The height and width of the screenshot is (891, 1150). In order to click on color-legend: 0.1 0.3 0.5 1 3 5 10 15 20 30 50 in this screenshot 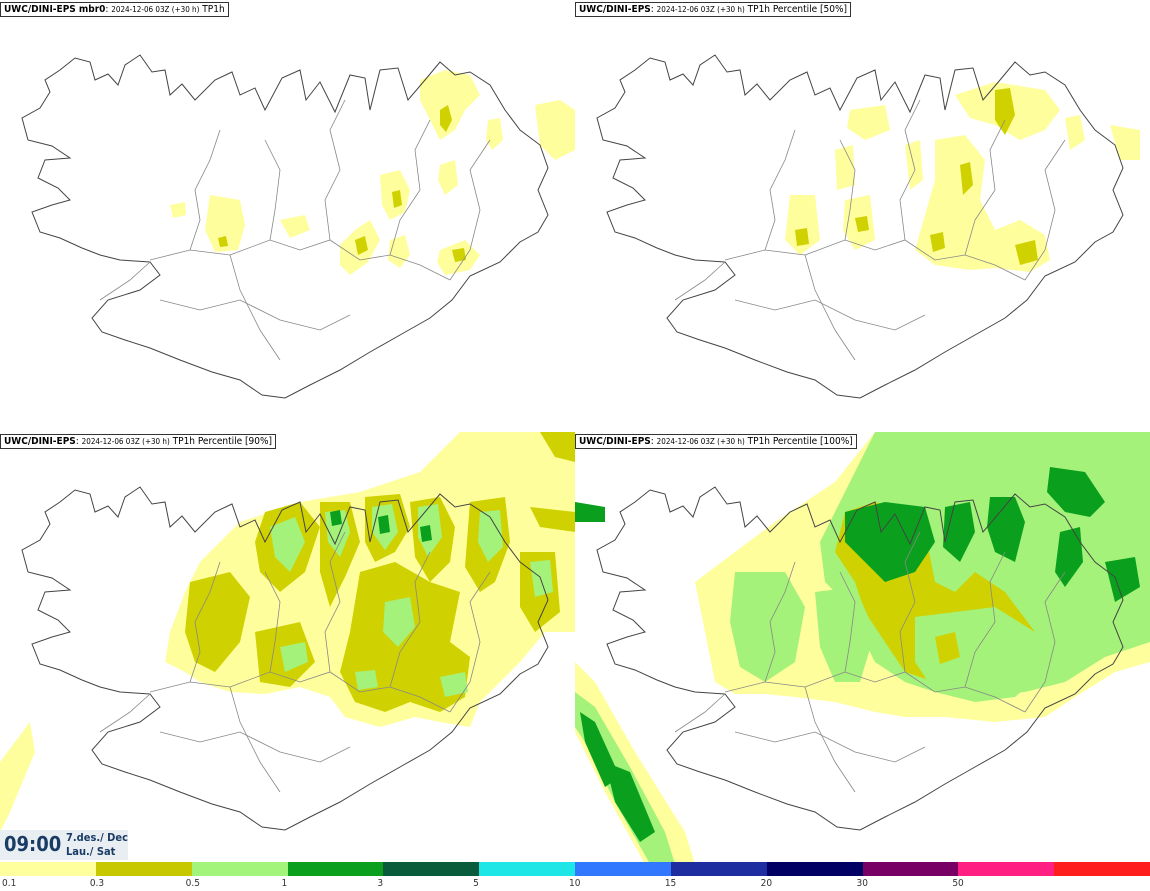, I will do `click(575, 876)`.